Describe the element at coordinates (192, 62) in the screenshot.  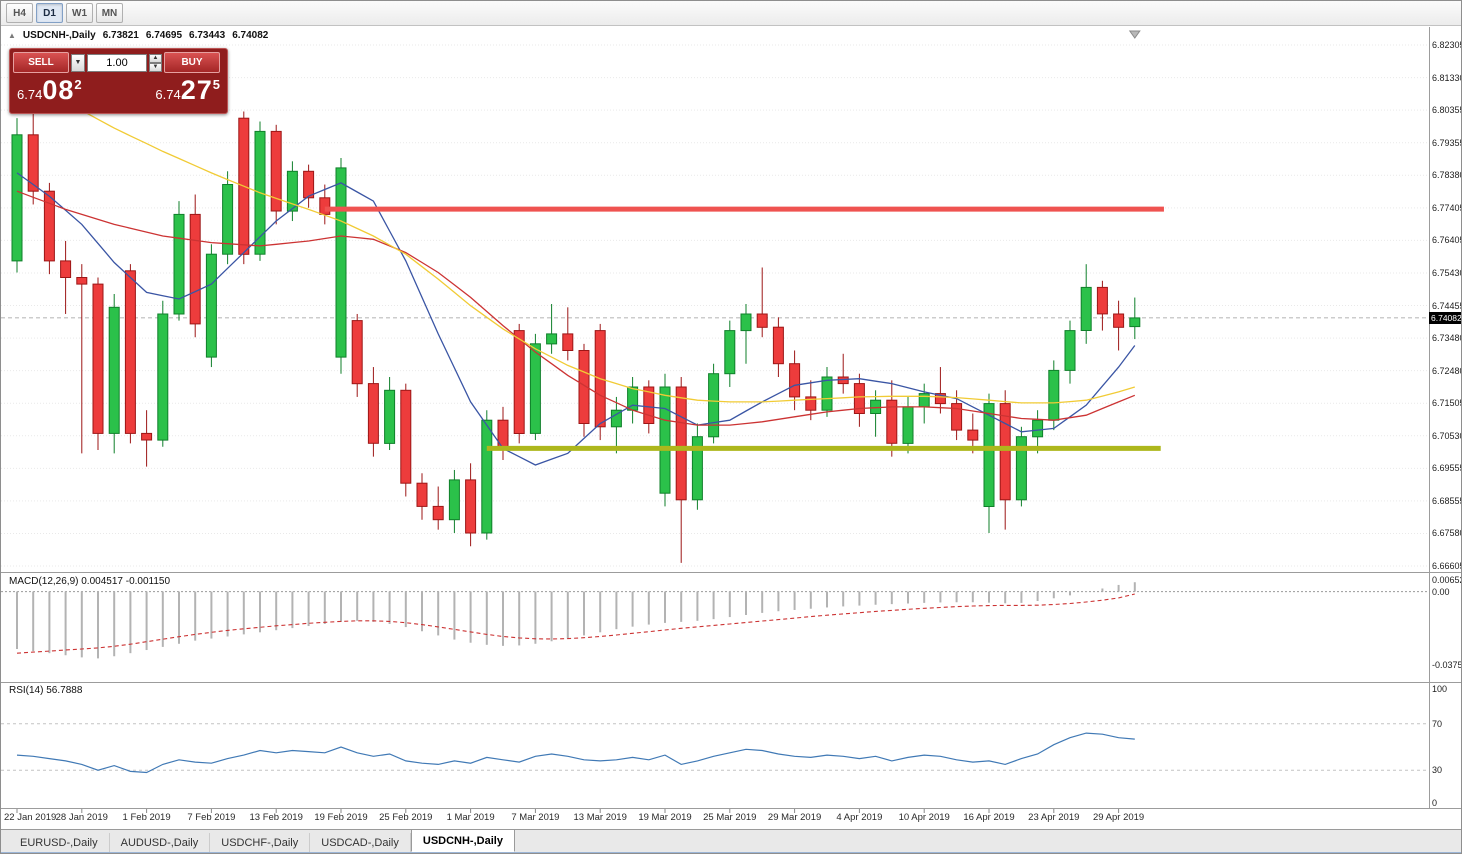
I see `buy-button: BUY` at that location.